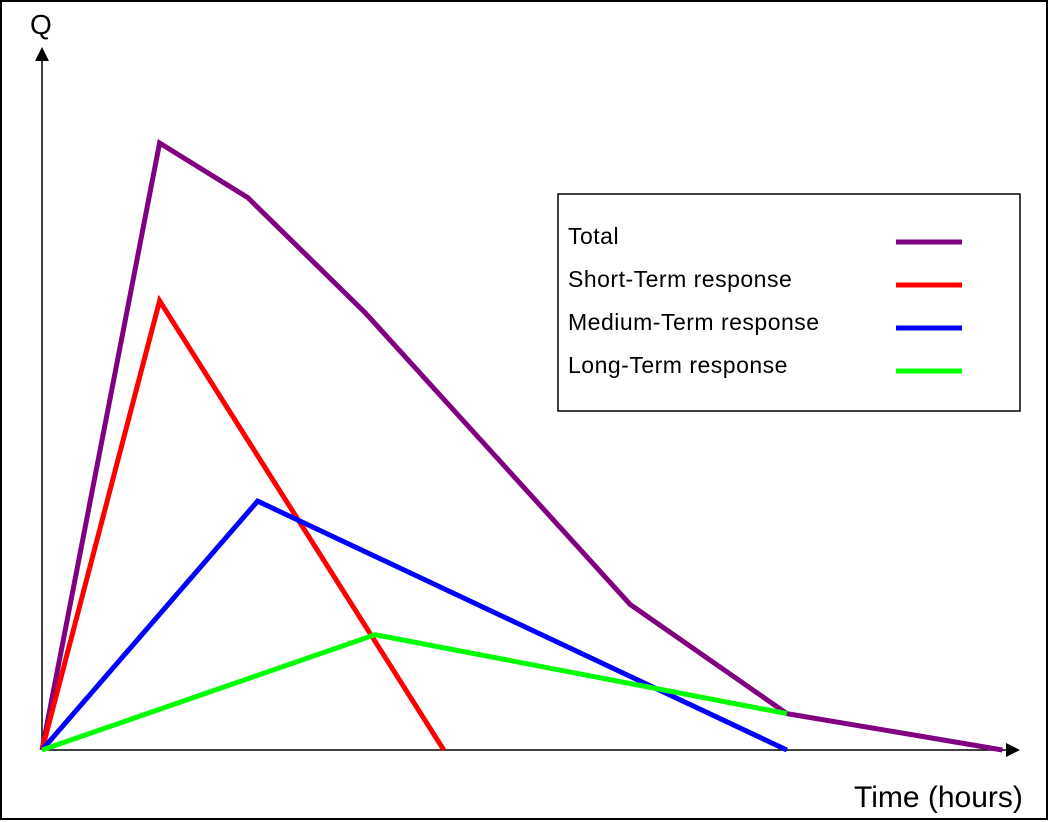 This screenshot has width=1048, height=822. What do you see at coordinates (414, 692) in the screenshot?
I see `series-line-long-term-response` at bounding box center [414, 692].